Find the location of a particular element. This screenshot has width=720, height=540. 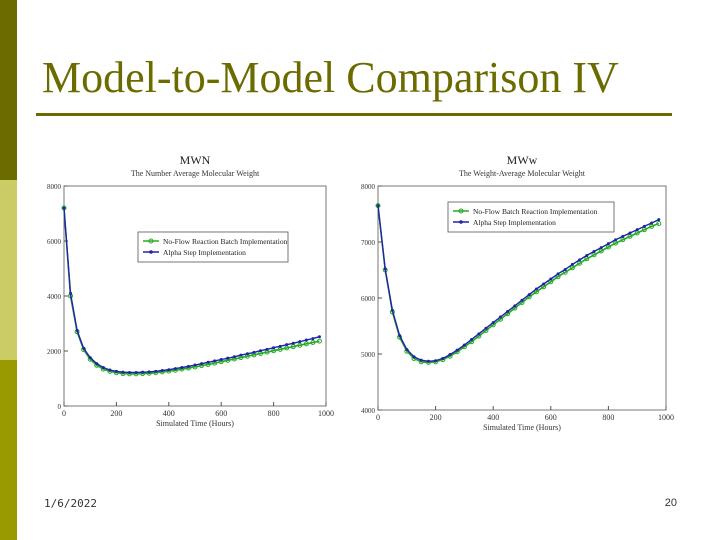

mwn-x-axis-label: Simulated Time (Hours) is located at coordinates (195, 423).